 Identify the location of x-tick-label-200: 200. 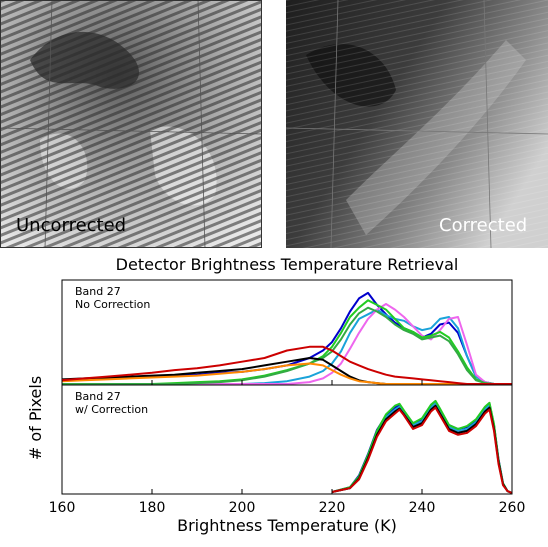
(242, 508).